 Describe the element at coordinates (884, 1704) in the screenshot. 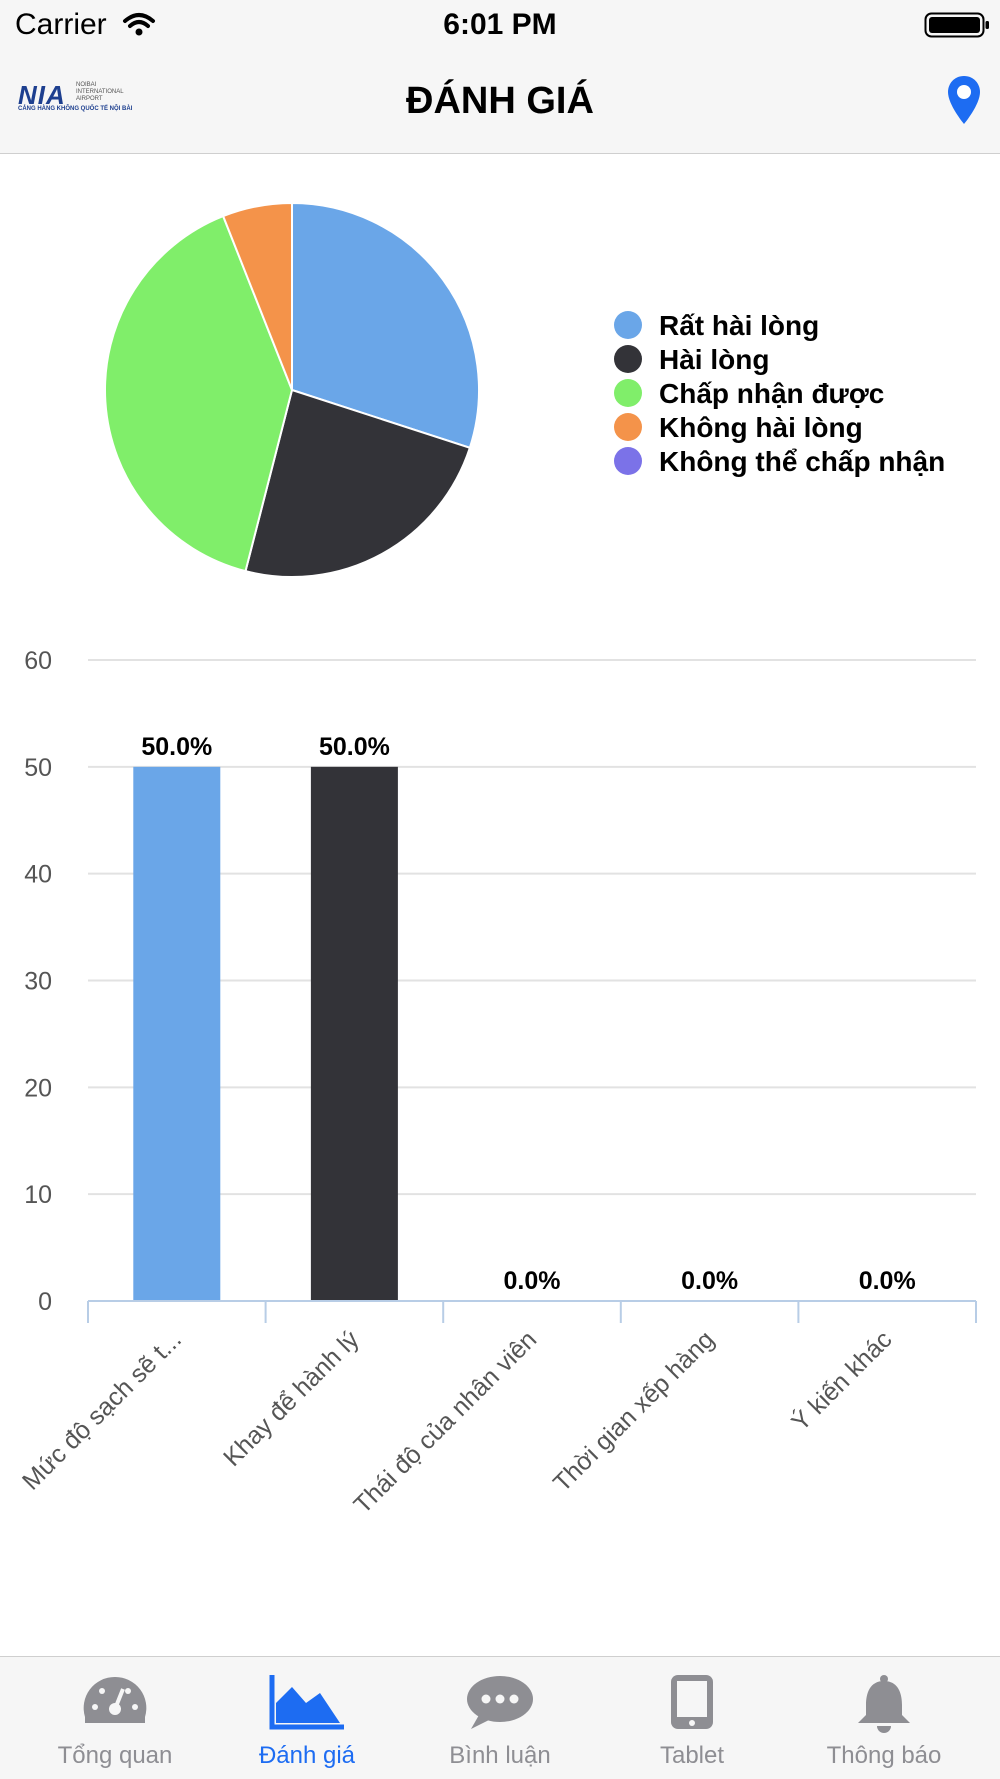

I see `bell-icon` at that location.